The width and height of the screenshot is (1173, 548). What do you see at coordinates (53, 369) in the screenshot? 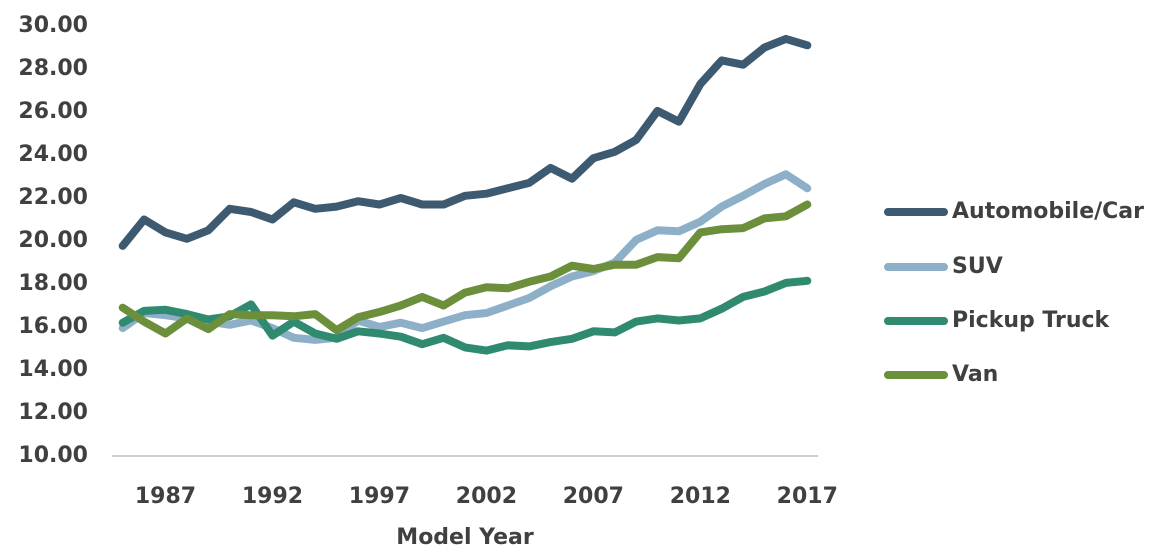
I see `y-tick-label: 14.00` at bounding box center [53, 369].